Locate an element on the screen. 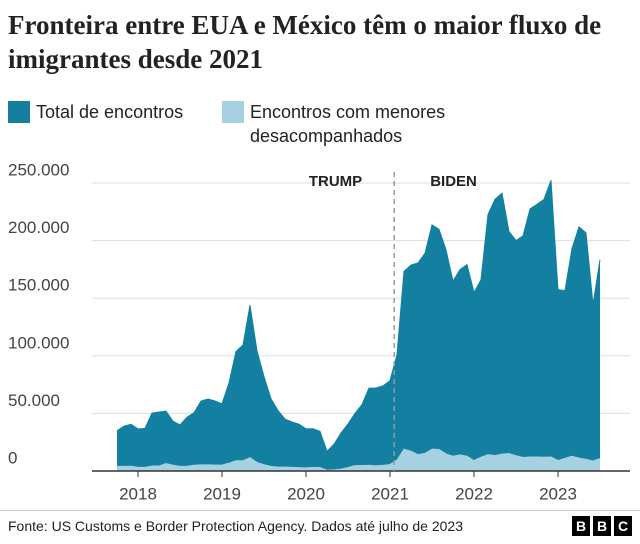 The width and height of the screenshot is (640, 544). legend-item: Total de encontros is located at coordinates (118, 112).